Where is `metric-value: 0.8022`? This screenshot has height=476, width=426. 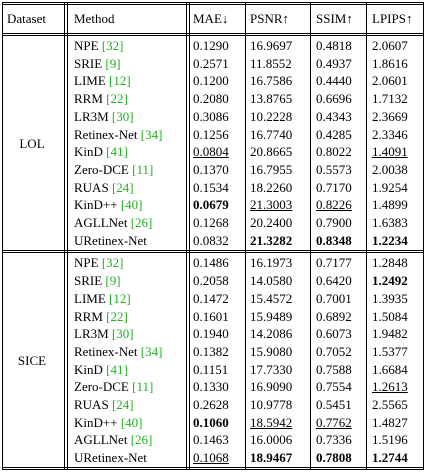
metric-value: 0.8022 is located at coordinates (334, 152).